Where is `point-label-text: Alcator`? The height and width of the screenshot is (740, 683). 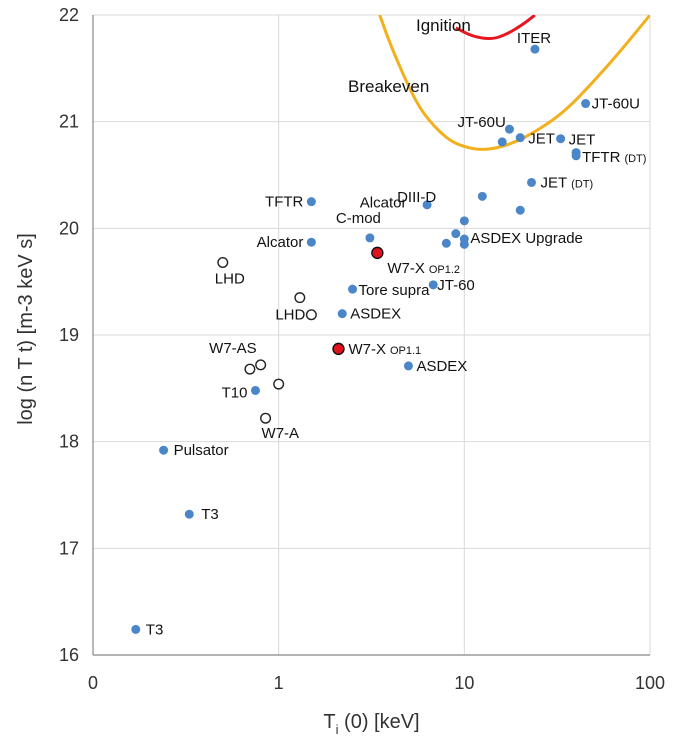
point-label-text: Alcator is located at coordinates (280, 242).